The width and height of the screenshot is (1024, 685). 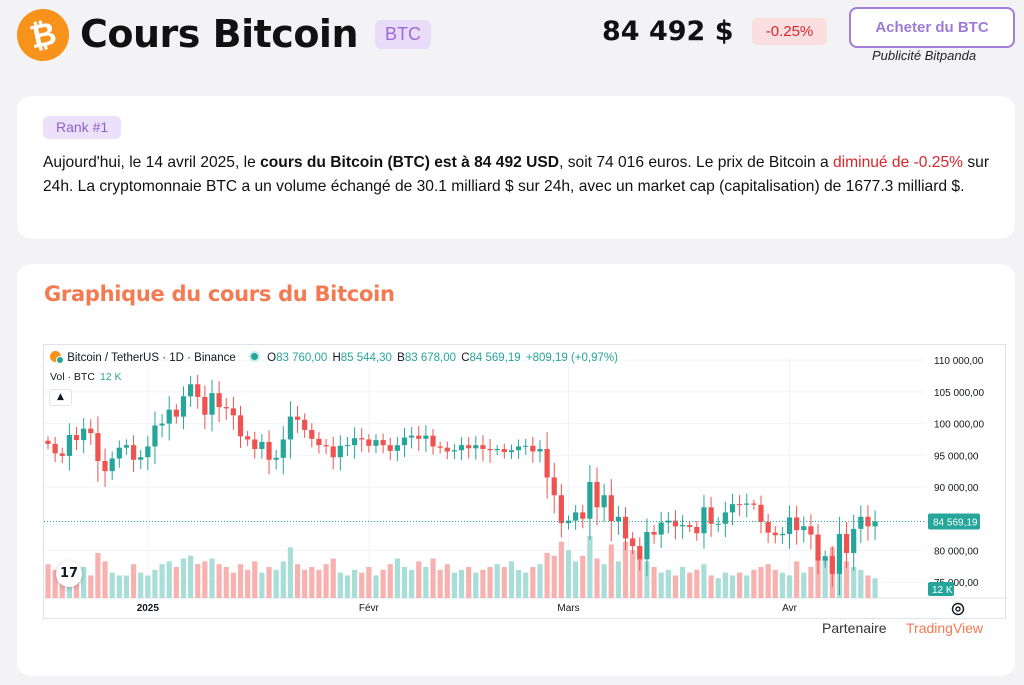 What do you see at coordinates (297, 358) in the screenshot?
I see `ohlc-open: O83 760,00` at bounding box center [297, 358].